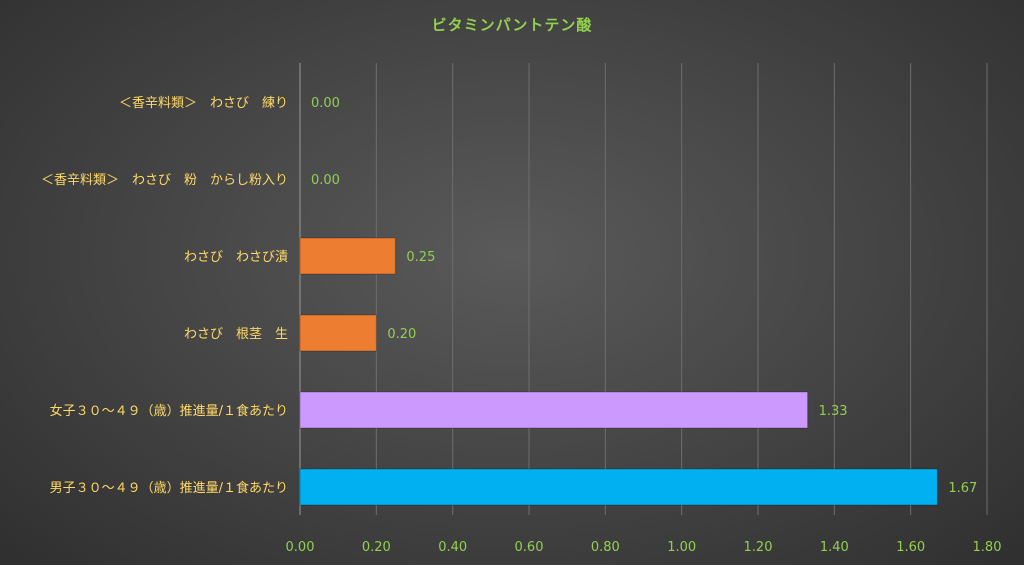 The width and height of the screenshot is (1024, 565). What do you see at coordinates (164, 180) in the screenshot?
I see `category-label: ＜香辛料類＞ わさび 粉 からし粉入り` at bounding box center [164, 180].